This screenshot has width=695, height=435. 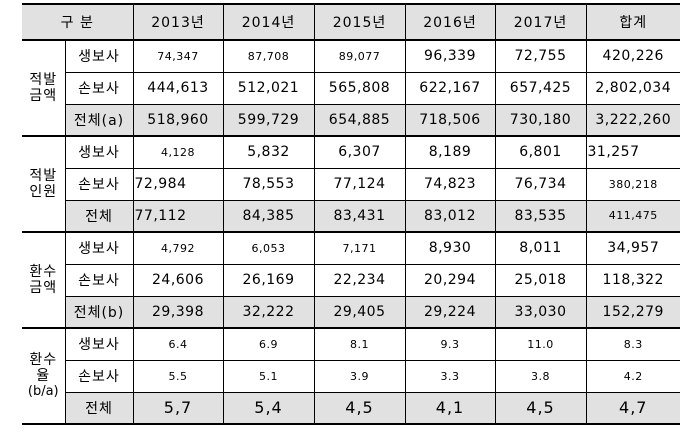 What do you see at coordinates (98, 119) in the screenshot?
I see `row-label: 전체(a)` at bounding box center [98, 119].